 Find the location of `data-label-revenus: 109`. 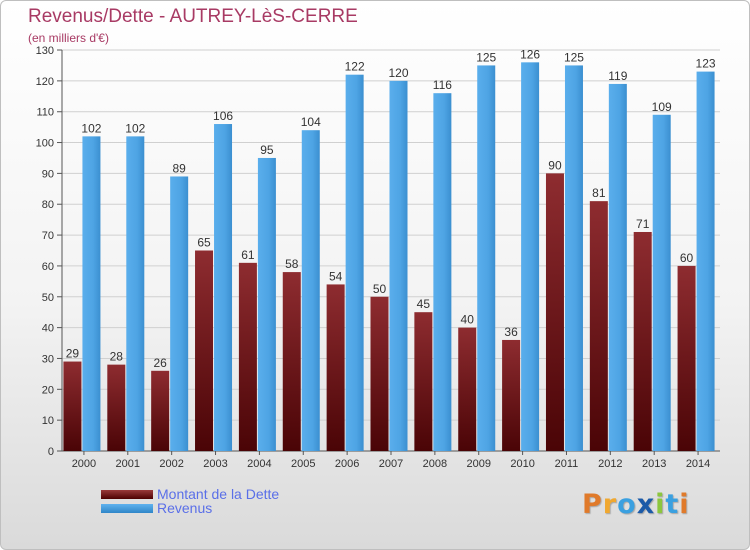

data-label-revenus: 109 is located at coordinates (662, 107).